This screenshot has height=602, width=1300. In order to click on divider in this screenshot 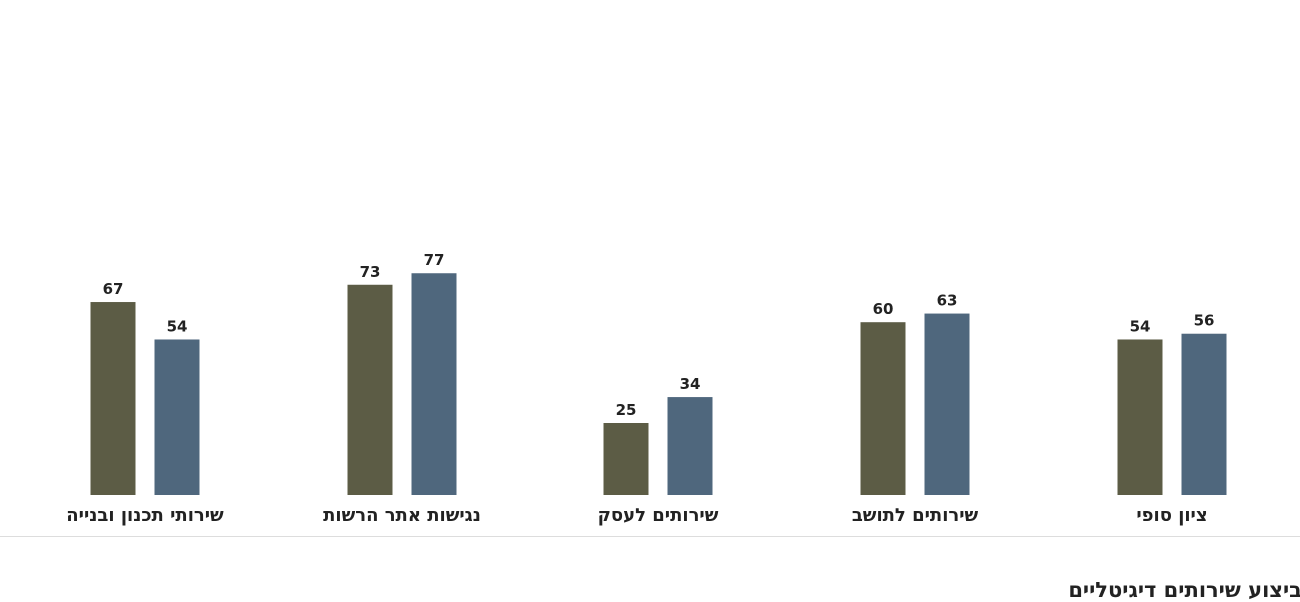, I will do `click(650, 536)`.